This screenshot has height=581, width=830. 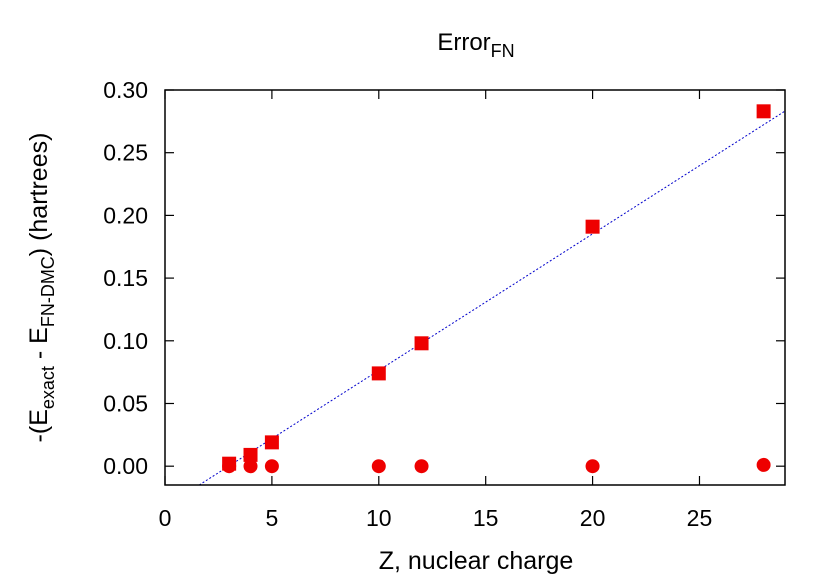 I want to click on y-axis-label: -(Eexact - EFN-DMC) (hartrees), so click(x=41, y=288).